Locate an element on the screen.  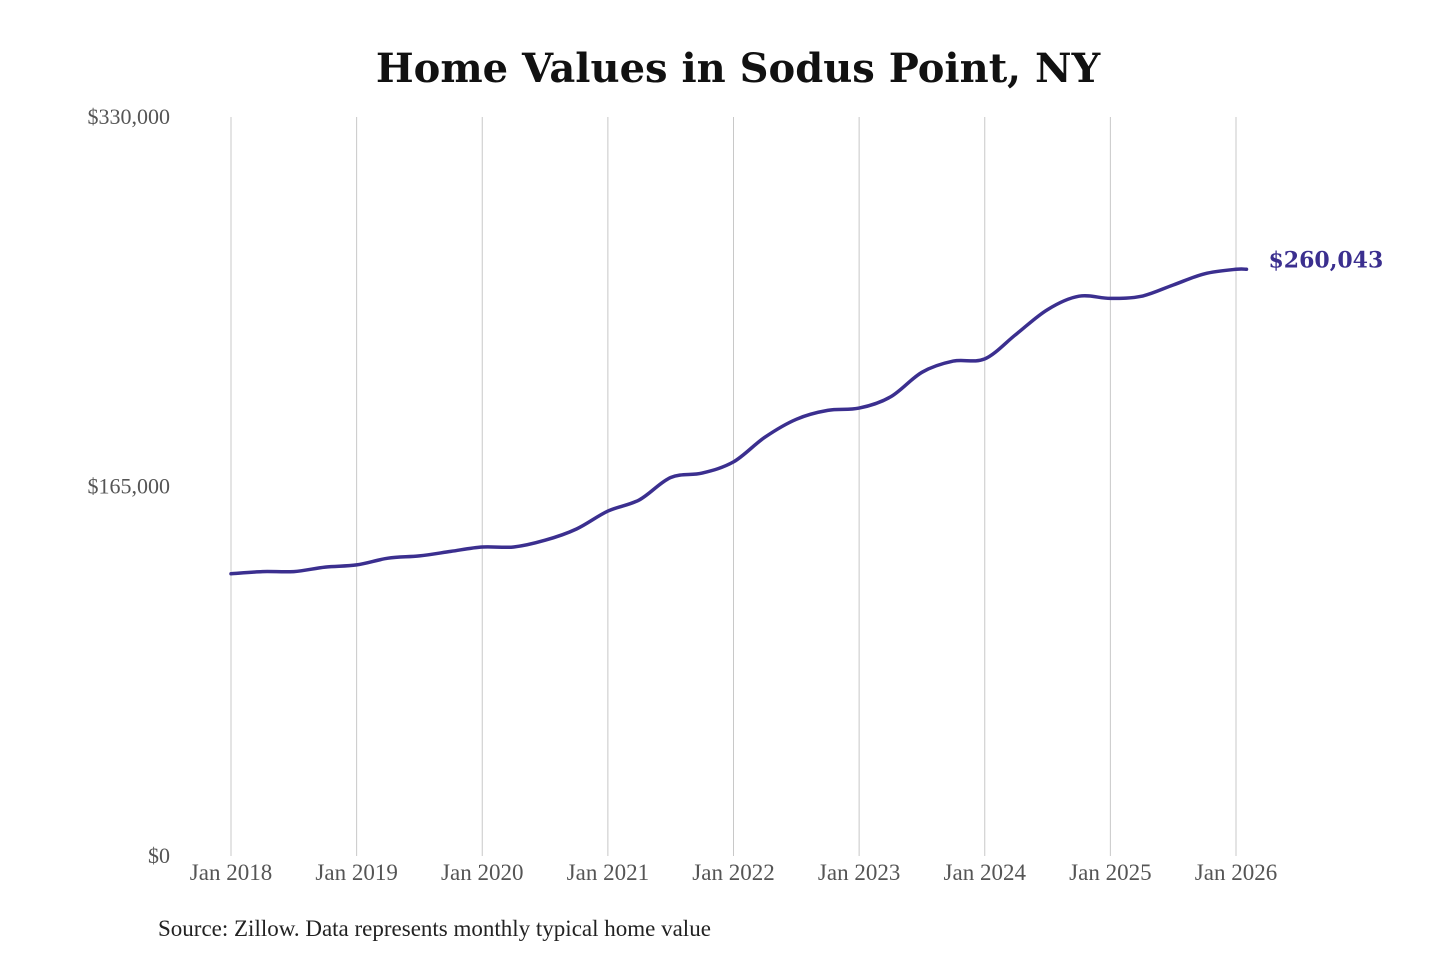
x-tick-label: Jan 2022 is located at coordinates (733, 872).